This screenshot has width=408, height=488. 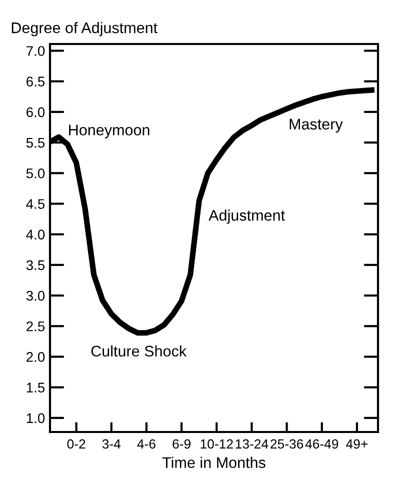 What do you see at coordinates (35, 204) in the screenshot?
I see `y-tick-label: 4.5` at bounding box center [35, 204].